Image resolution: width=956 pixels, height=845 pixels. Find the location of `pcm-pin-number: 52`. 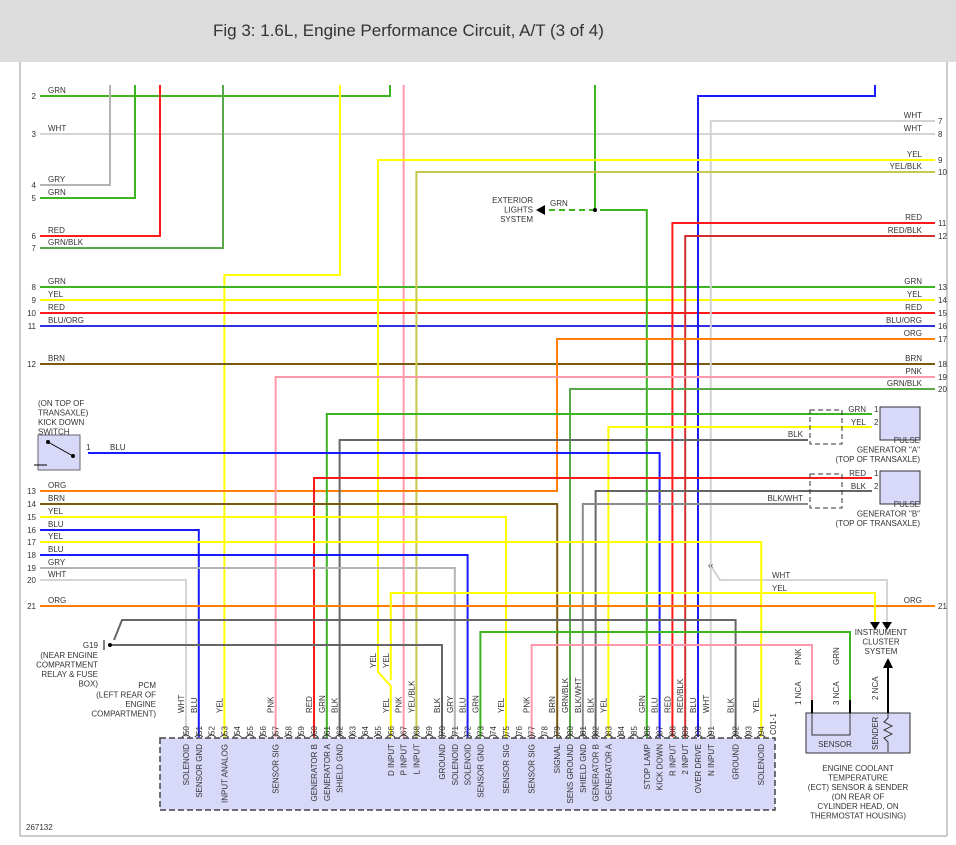

pcm-pin-number: 52 is located at coordinates (212, 730).